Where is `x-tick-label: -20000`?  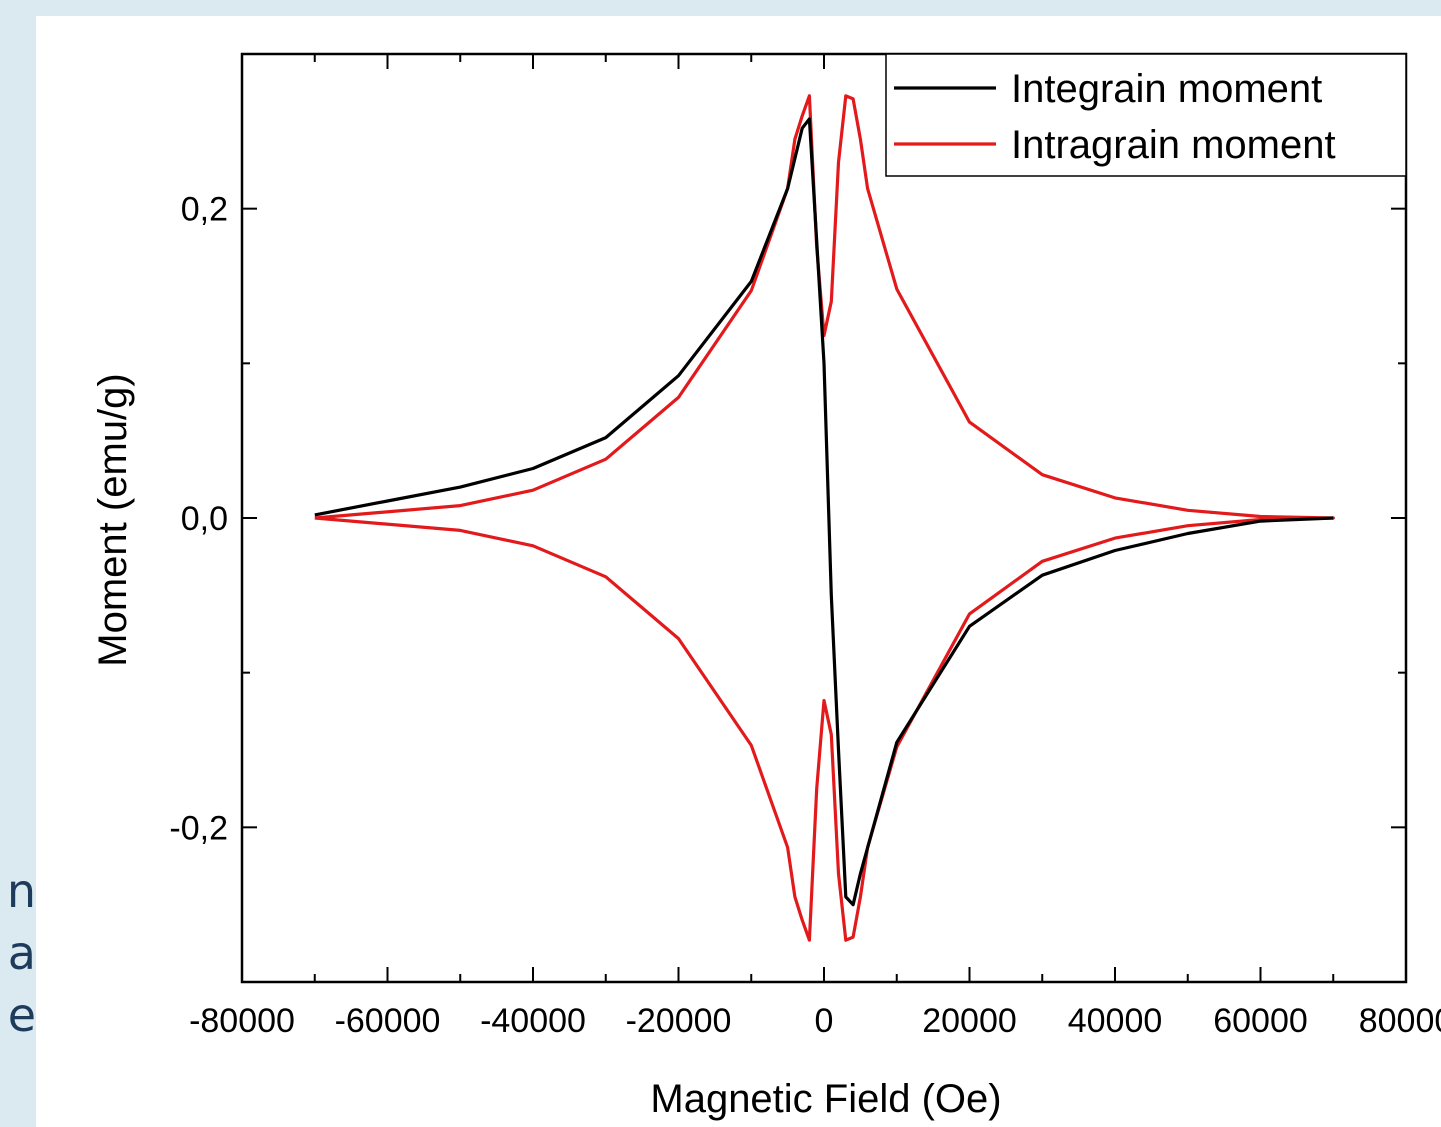 x-tick-label: -20000 is located at coordinates (679, 1021).